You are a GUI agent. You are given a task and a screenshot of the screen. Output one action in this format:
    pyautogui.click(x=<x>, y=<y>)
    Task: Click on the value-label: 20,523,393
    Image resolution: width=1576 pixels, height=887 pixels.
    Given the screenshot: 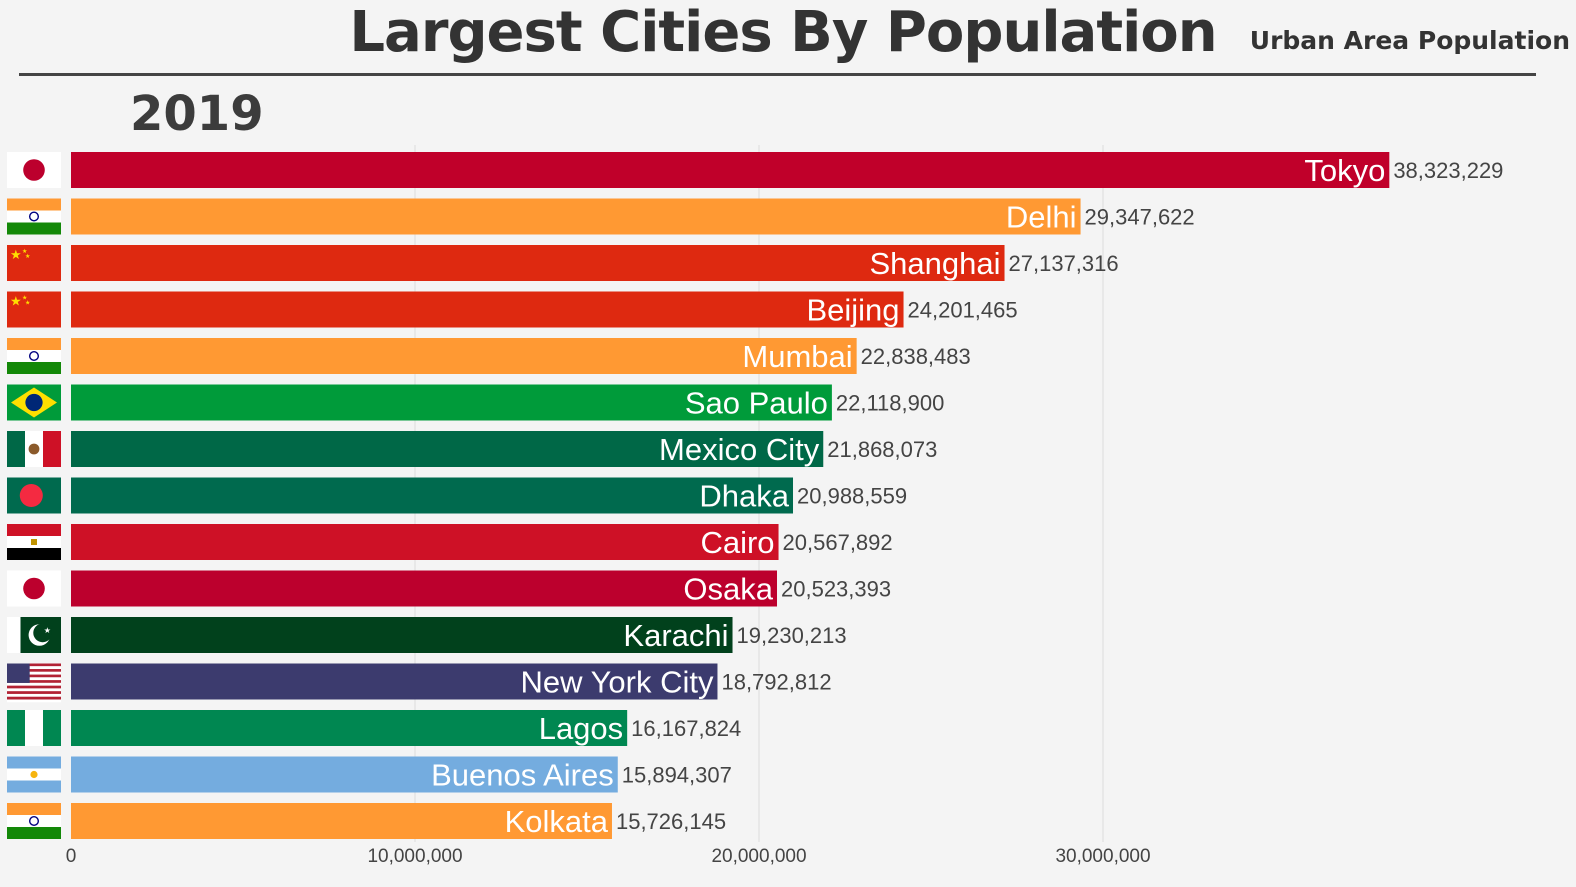 What is the action you would take?
    pyautogui.click(x=836, y=589)
    